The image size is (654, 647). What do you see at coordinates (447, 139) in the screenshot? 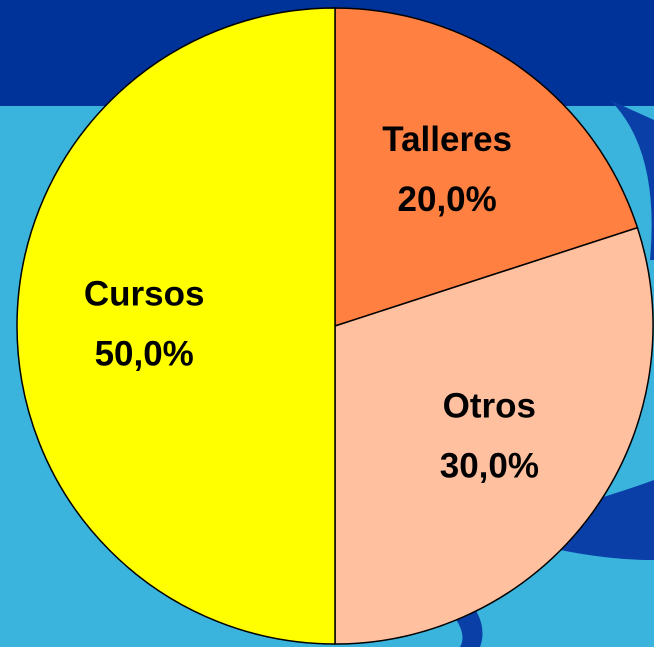
I see `slice-label: Talleres` at bounding box center [447, 139].